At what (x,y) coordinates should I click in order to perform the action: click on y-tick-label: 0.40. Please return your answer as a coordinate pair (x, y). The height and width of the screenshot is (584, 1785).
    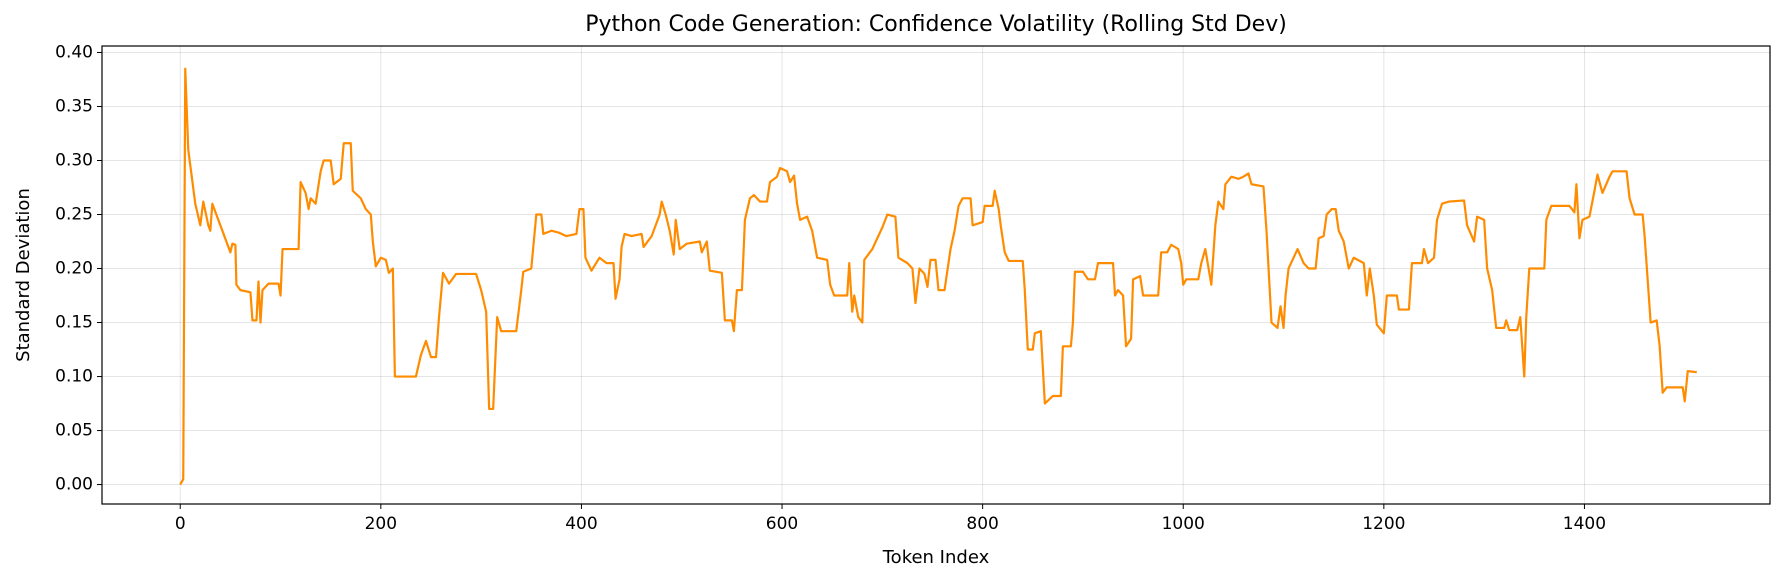
    Looking at the image, I should click on (74, 52).